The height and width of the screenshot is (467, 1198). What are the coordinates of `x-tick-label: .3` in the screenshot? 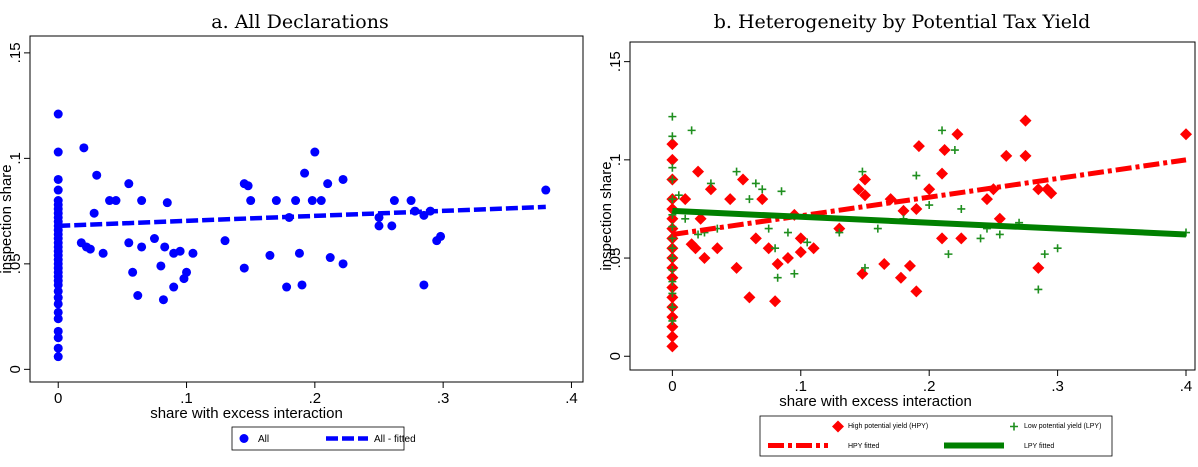 It's located at (1057, 386).